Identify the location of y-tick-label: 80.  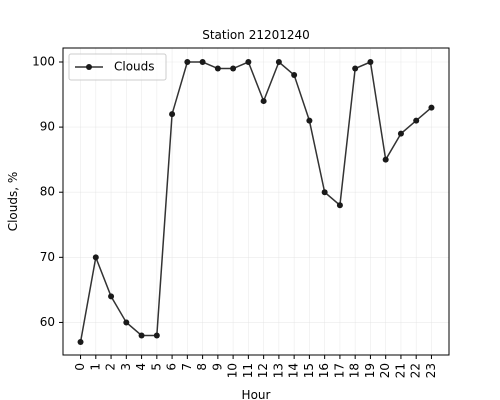
(47, 192).